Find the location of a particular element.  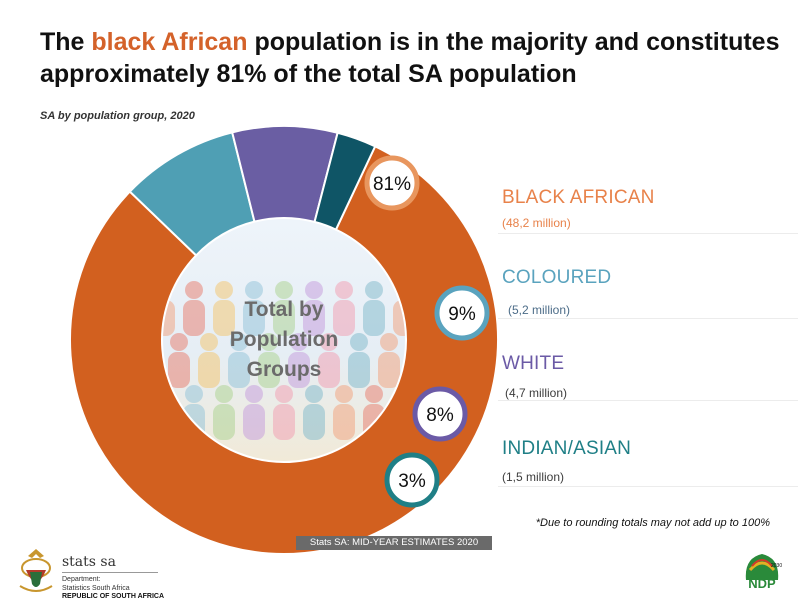

legend-name-2: WHITE is located at coordinates (533, 363).